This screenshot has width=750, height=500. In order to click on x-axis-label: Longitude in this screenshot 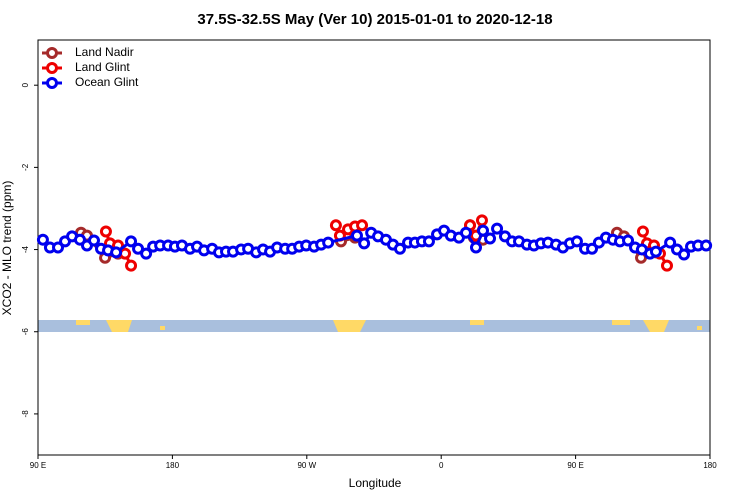, I will do `click(375, 483)`.